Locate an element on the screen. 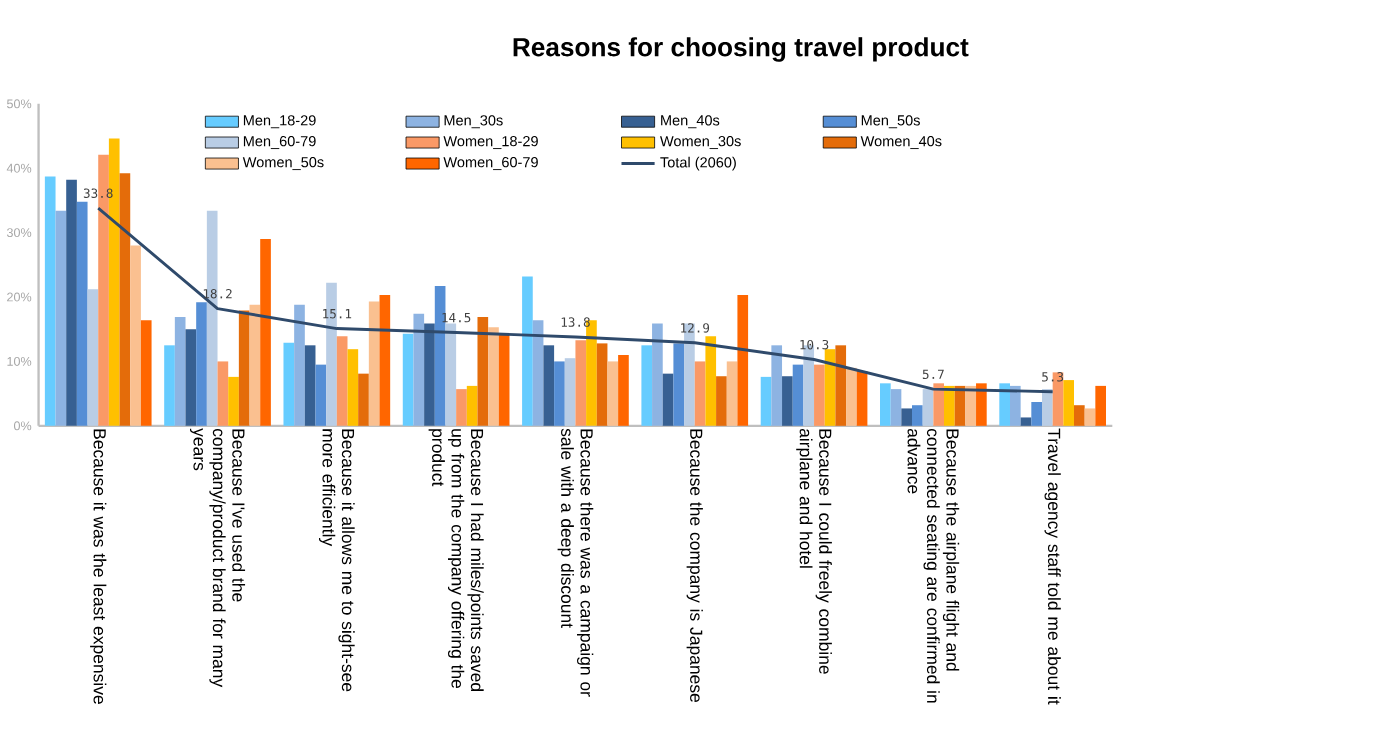 The image size is (1397, 744). legend-label: Women_50s is located at coordinates (283, 164).